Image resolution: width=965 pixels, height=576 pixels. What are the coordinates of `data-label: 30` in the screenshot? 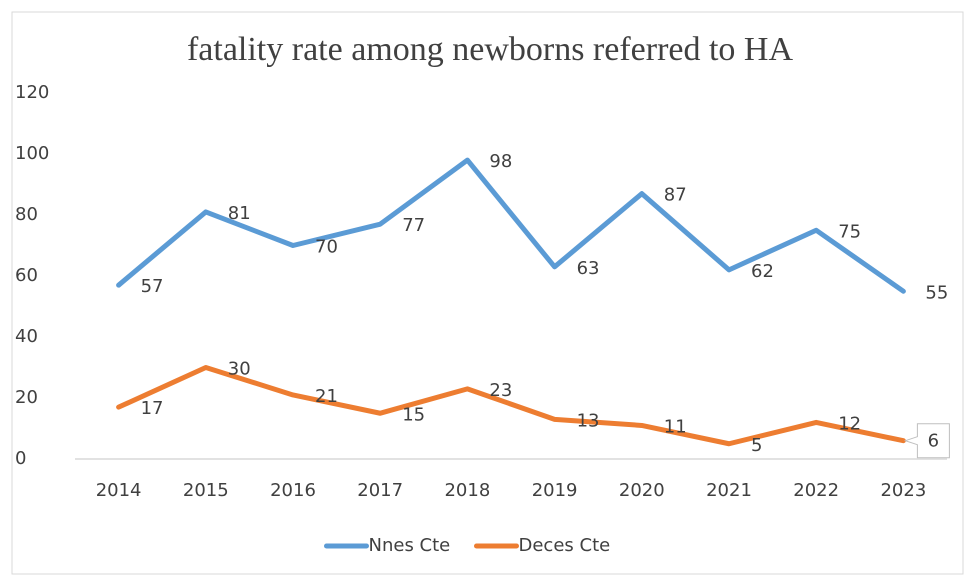 It's located at (239, 369).